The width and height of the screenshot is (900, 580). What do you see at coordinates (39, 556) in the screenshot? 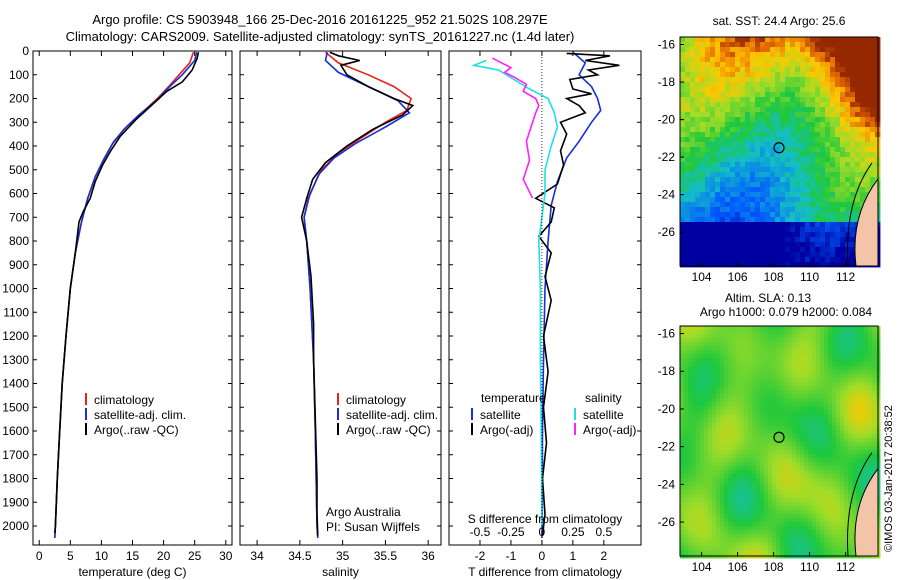
I see `x-tick-label: 0` at bounding box center [39, 556].